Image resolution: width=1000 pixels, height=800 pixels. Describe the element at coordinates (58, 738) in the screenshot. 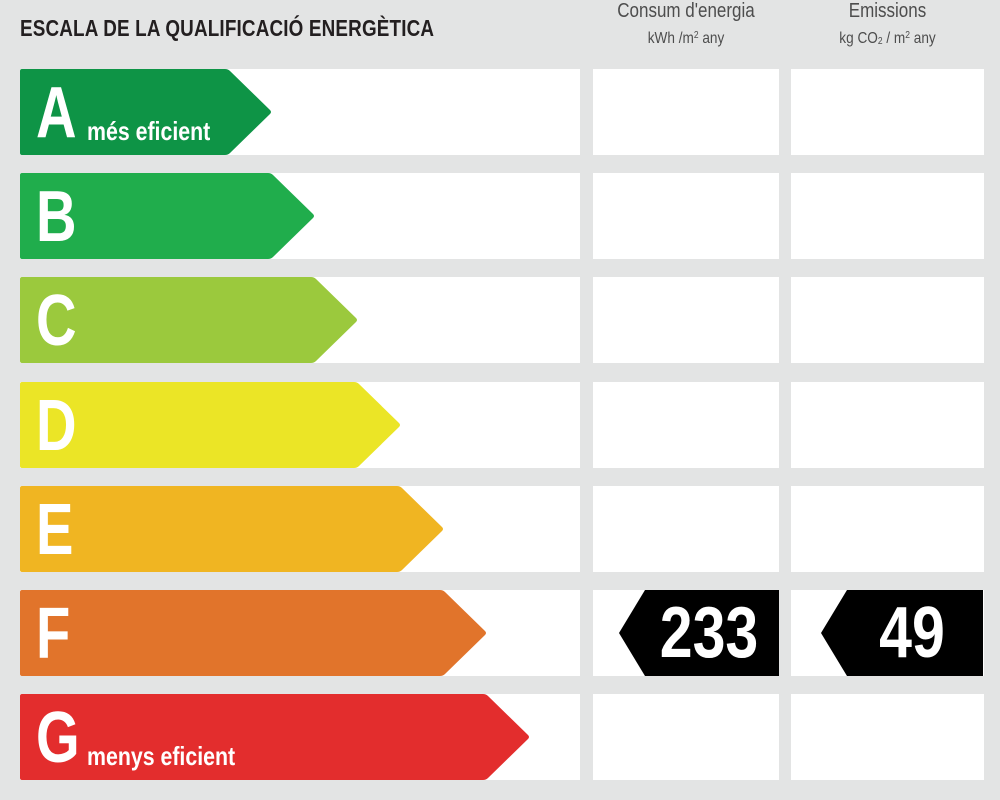

I see `rating-letter: G` at that location.